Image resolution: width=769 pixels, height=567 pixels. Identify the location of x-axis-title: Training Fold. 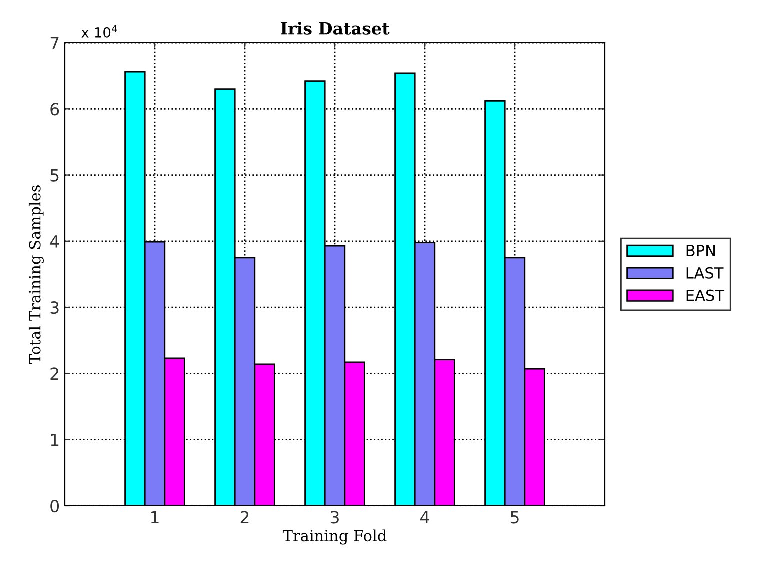
(334, 537).